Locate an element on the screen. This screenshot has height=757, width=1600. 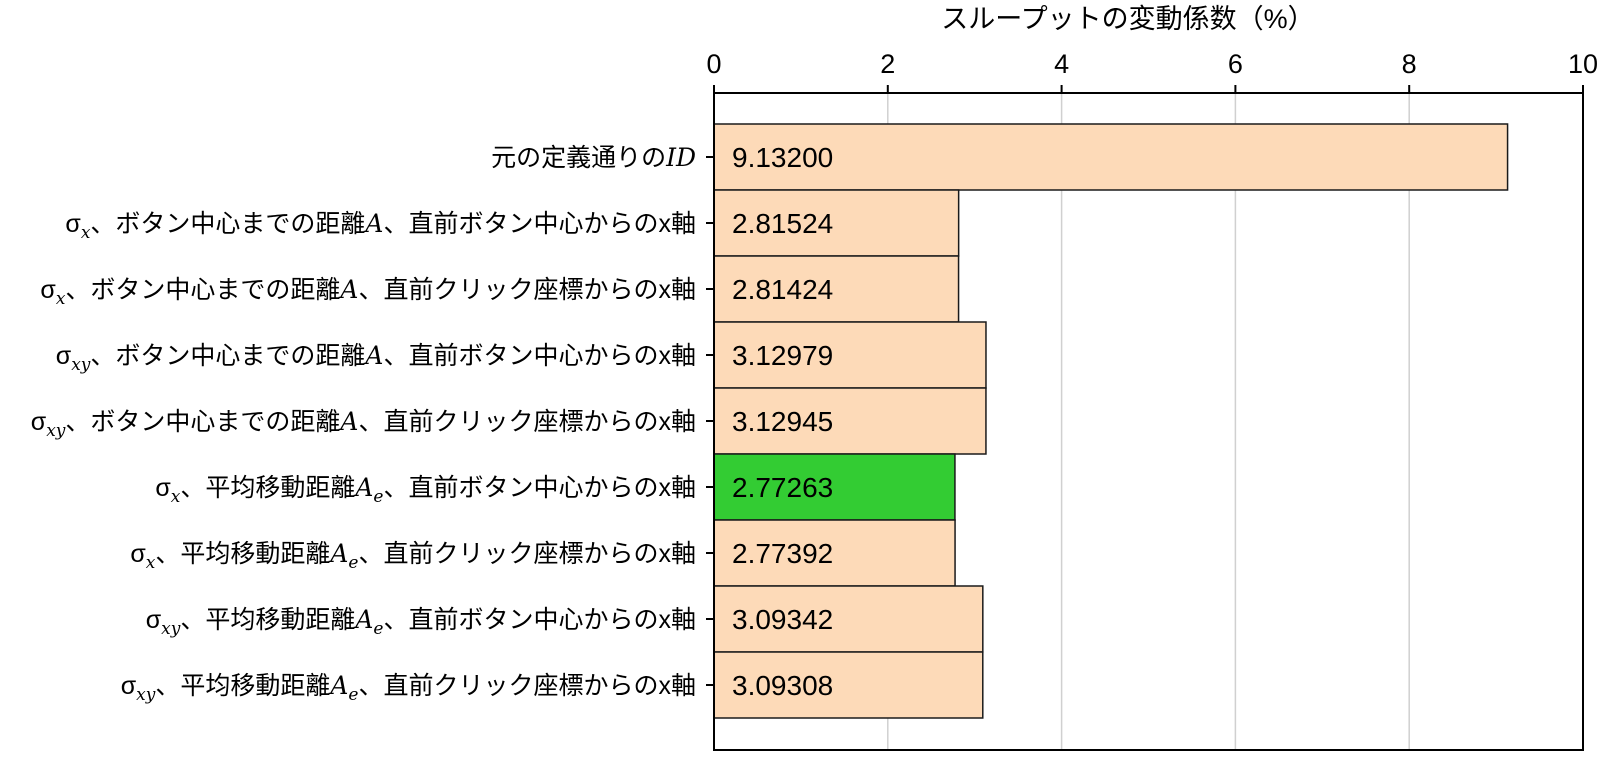
x-tick-label: 8 is located at coordinates (1409, 64).